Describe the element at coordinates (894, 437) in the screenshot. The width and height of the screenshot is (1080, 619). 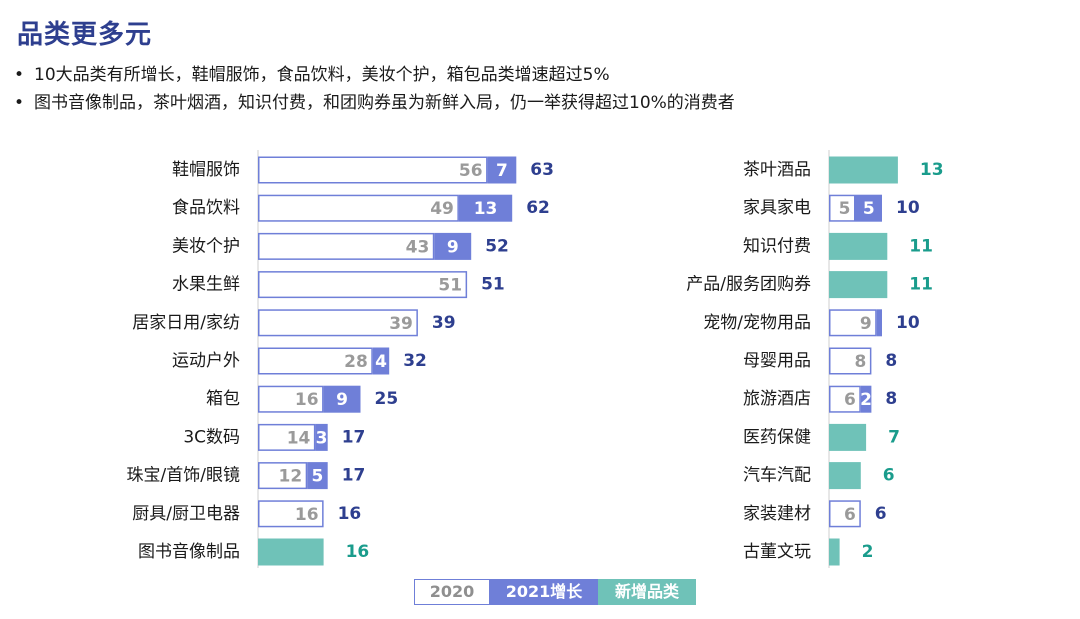
I see `total-label: 7` at that location.